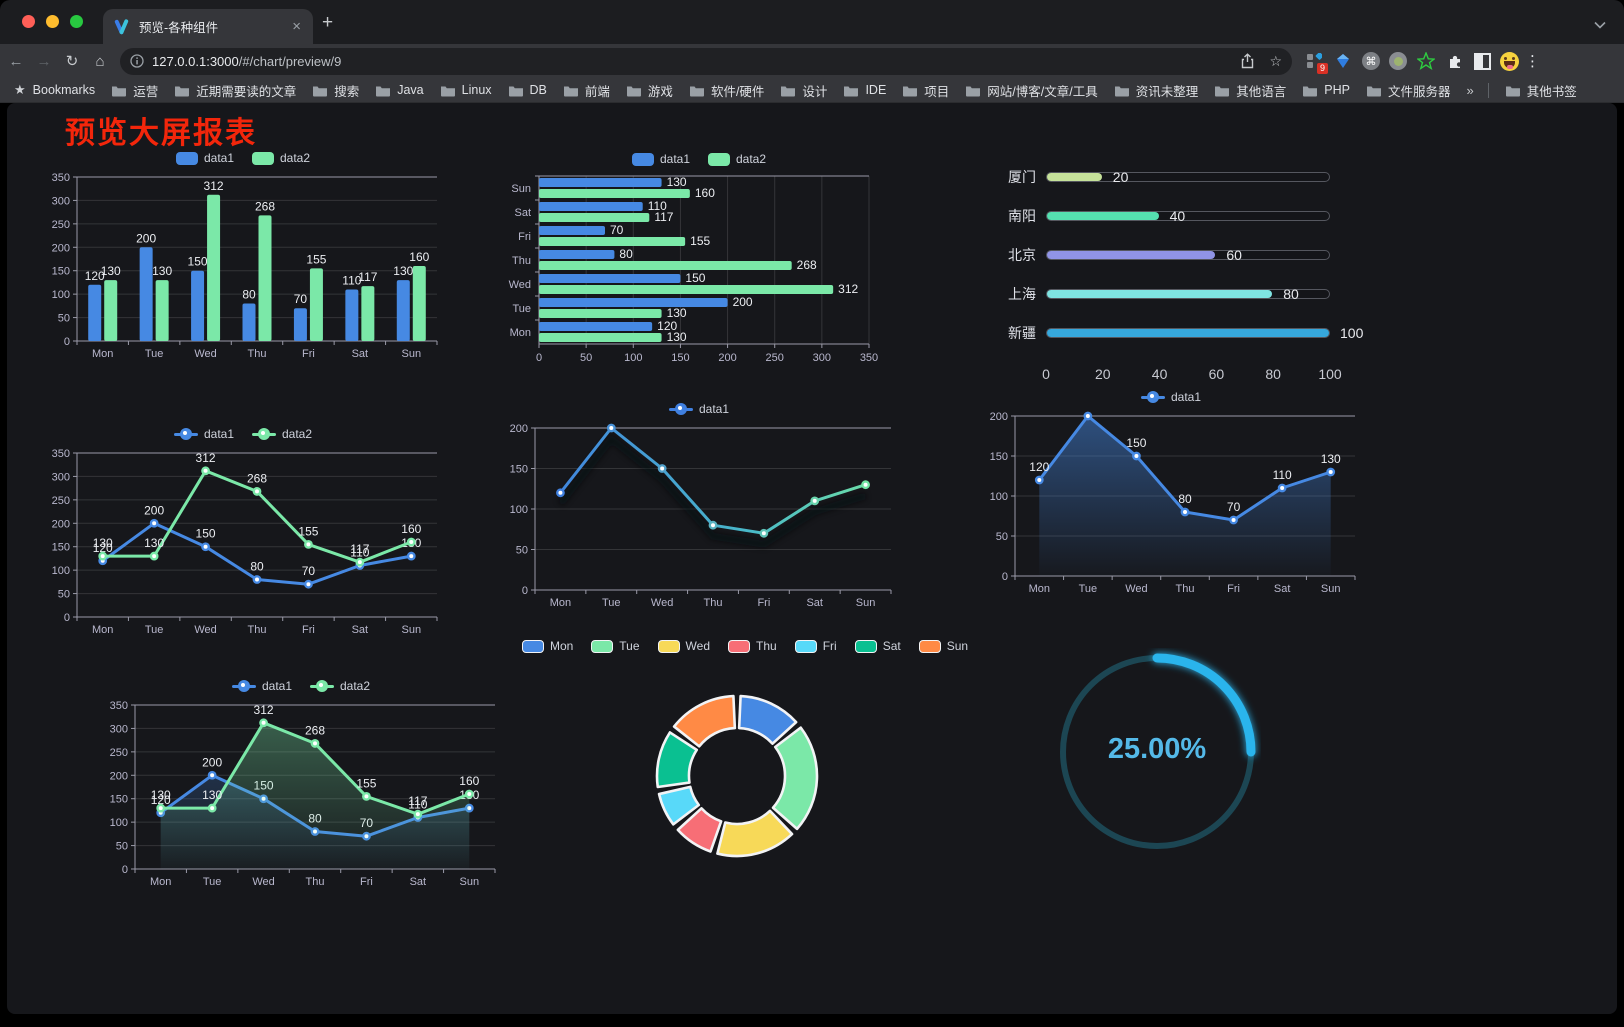 The image size is (1624, 1027). What do you see at coordinates (1408, 90) in the screenshot?
I see `bookmark-folder: 文件服务器` at bounding box center [1408, 90].